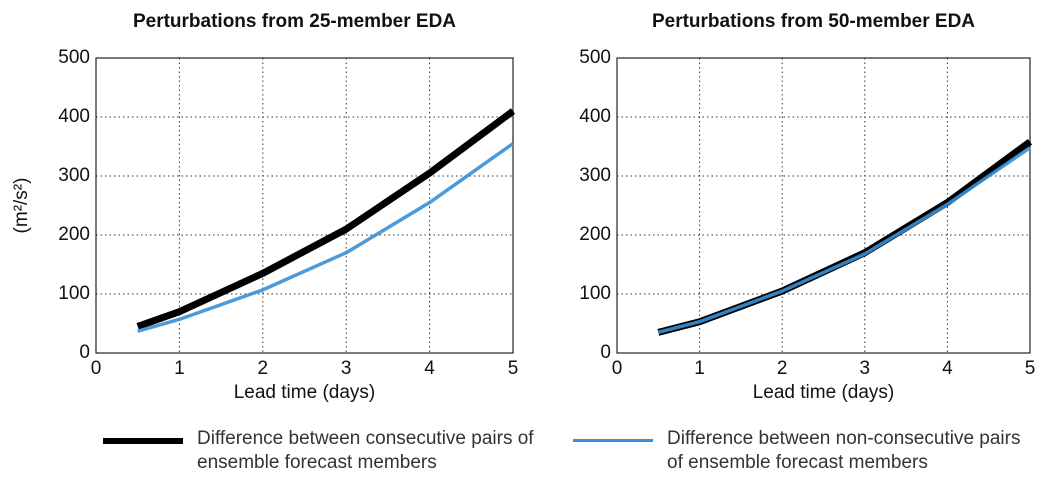 The width and height of the screenshot is (1038, 477). Describe the element at coordinates (813, 21) in the screenshot. I see `chart-title: Perturbations from 50-member EDA` at that location.